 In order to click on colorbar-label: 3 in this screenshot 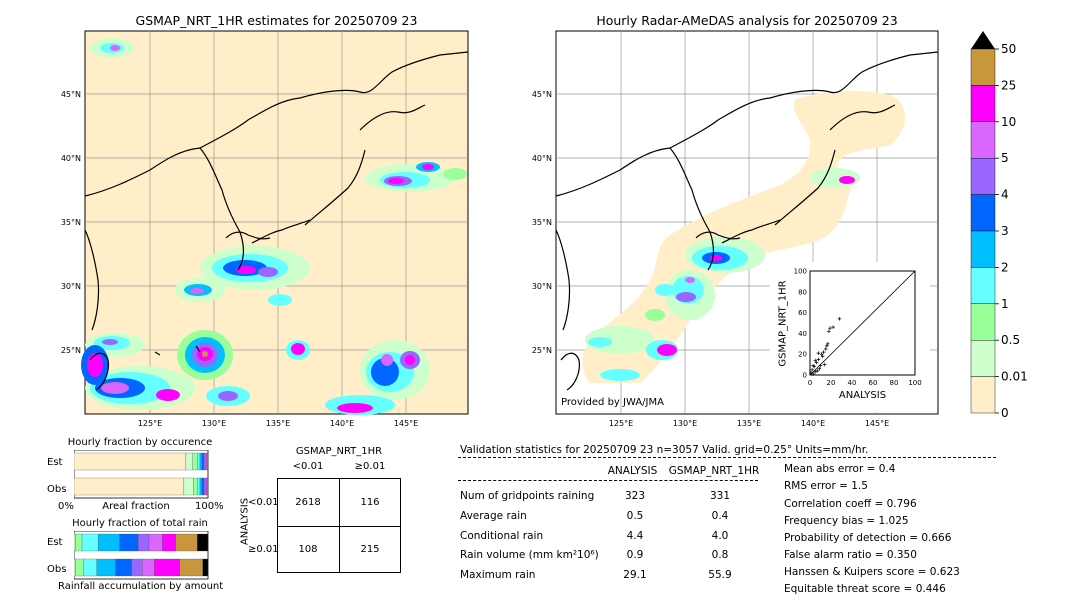, I will do `click(1005, 231)`.